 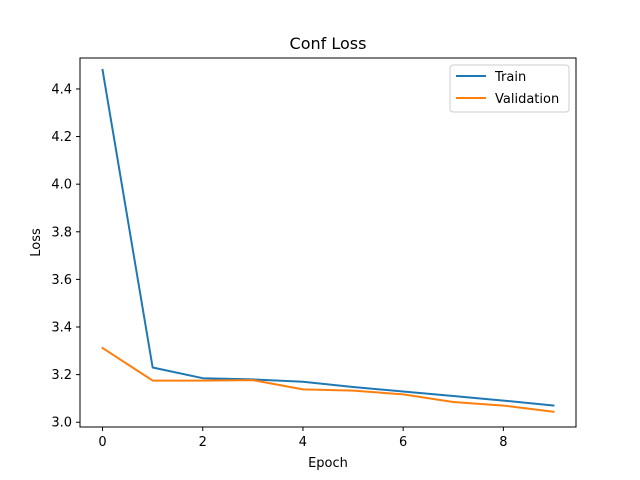 What do you see at coordinates (61, 328) in the screenshot?
I see `y-tick-label: 3.4` at bounding box center [61, 328].